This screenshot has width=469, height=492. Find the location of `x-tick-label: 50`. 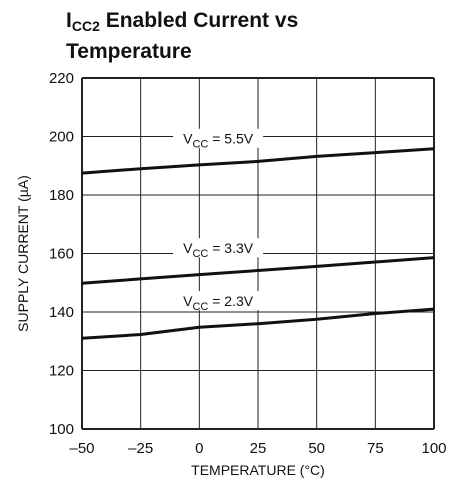

x-tick-label: 50 is located at coordinates (316, 448).